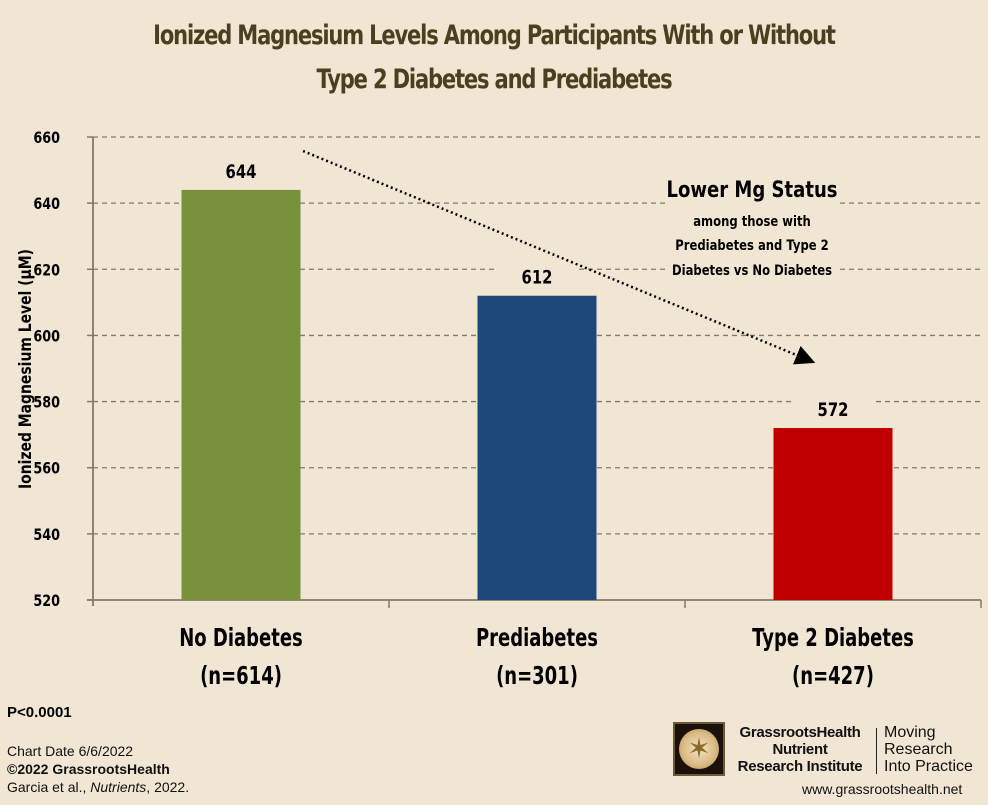 The height and width of the screenshot is (805, 988). Describe the element at coordinates (70, 751) in the screenshot. I see `chart-date: Chart Date 6/6/2022` at that location.